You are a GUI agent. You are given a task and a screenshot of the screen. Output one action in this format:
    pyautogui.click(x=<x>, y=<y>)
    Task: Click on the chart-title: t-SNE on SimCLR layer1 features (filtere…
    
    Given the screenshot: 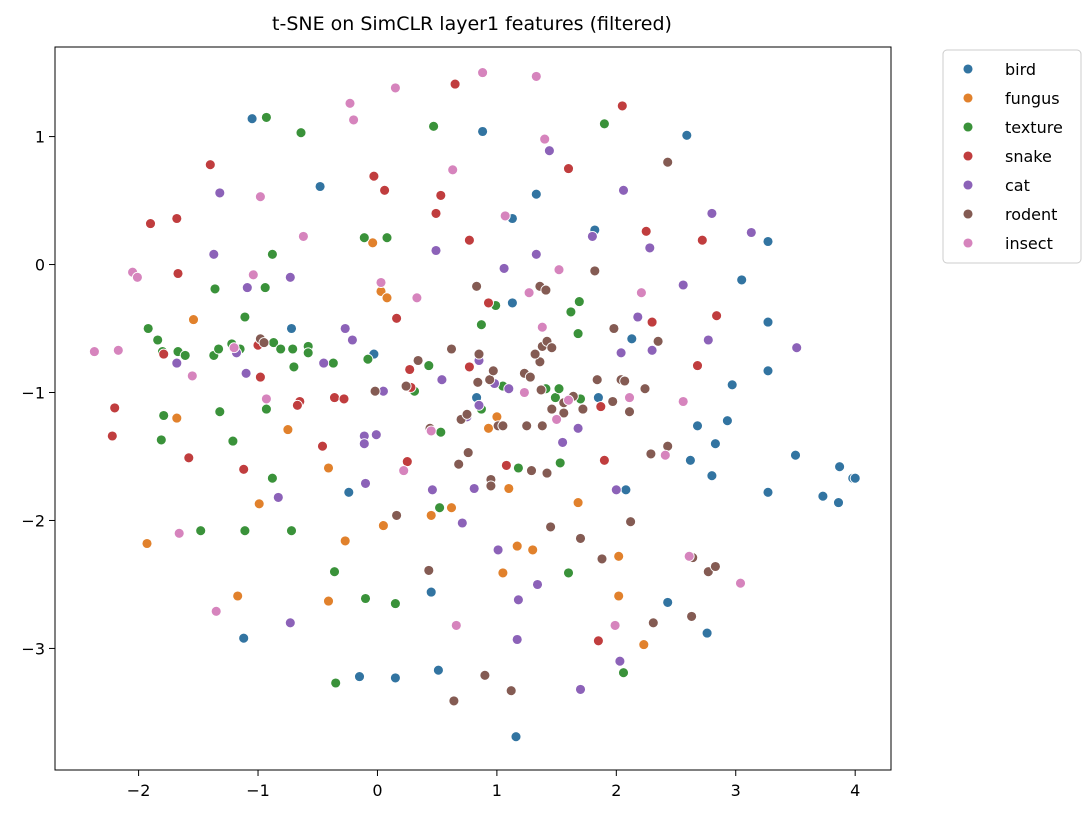 What is the action you would take?
    pyautogui.click(x=472, y=24)
    